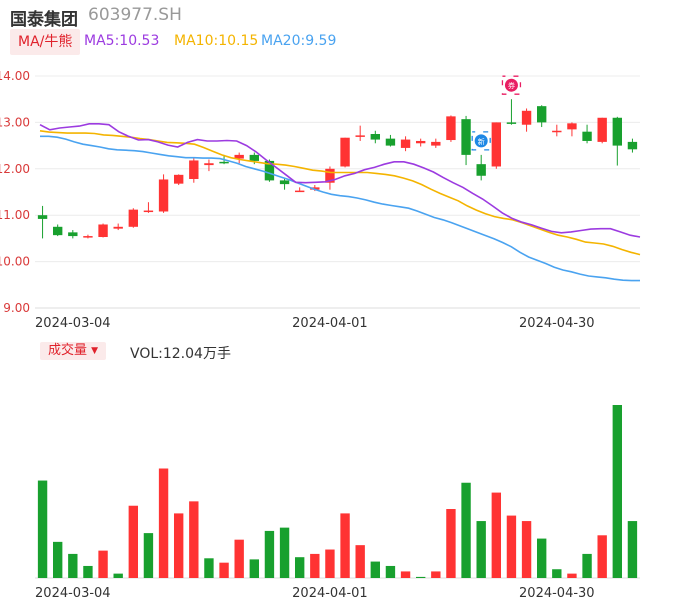 This screenshot has height=606, width=686. I want to click on shield-news-icon: 新, so click(481, 141).